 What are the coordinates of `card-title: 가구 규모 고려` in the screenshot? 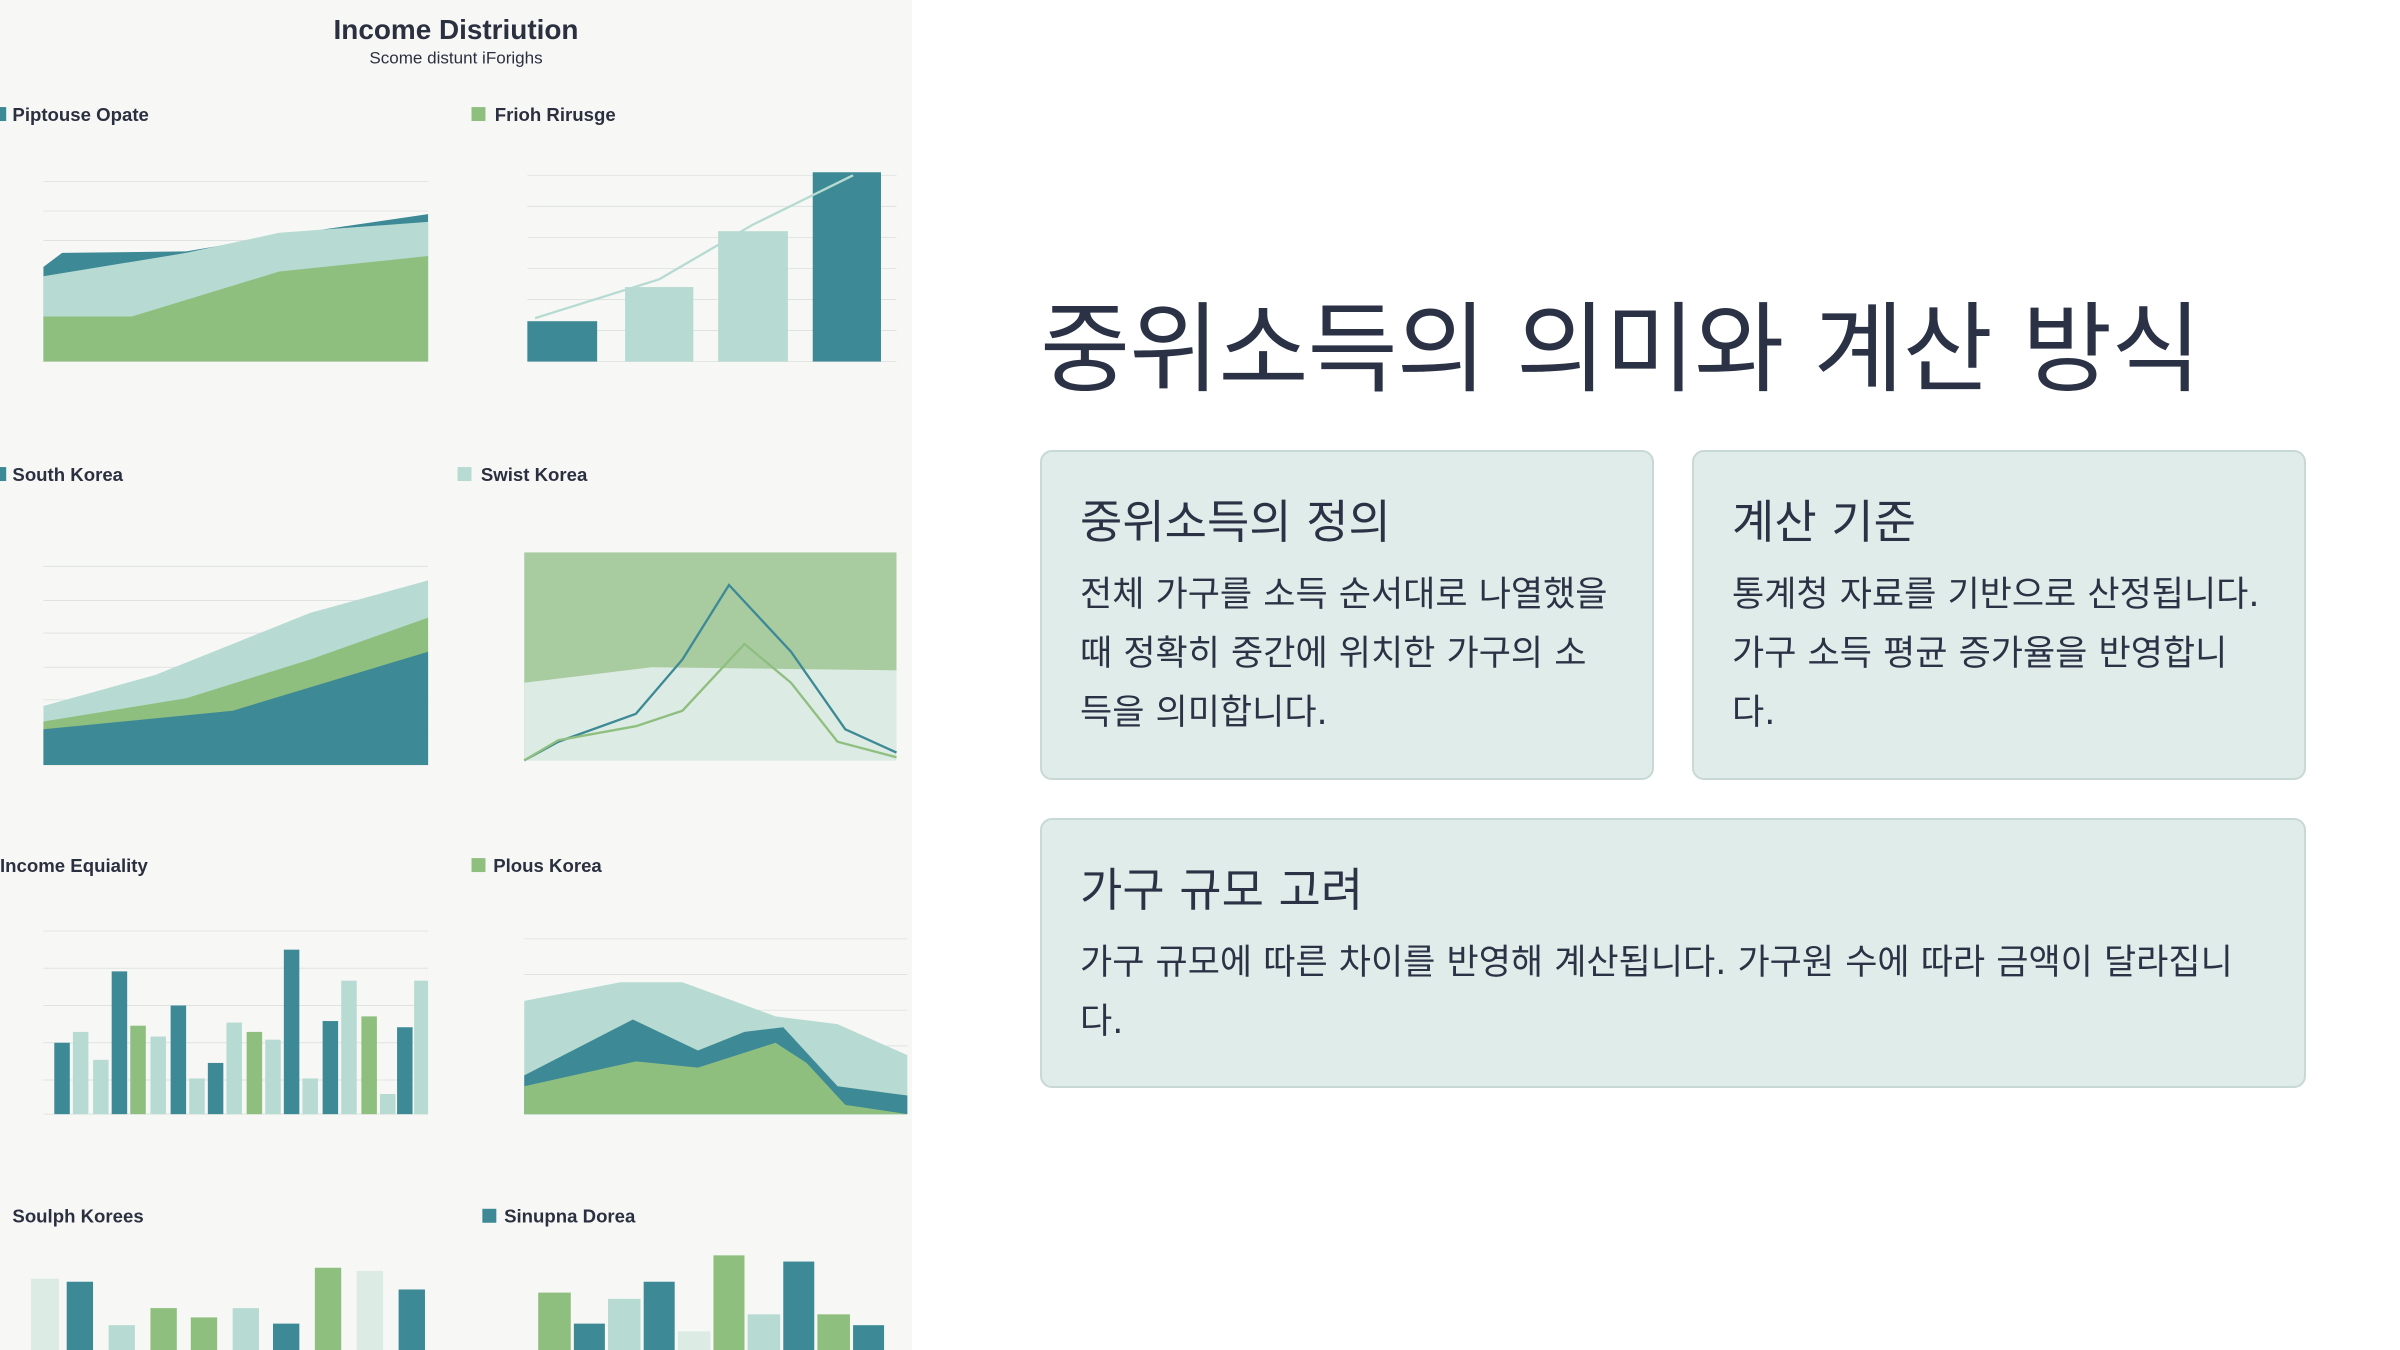 It's located at (1222, 890).